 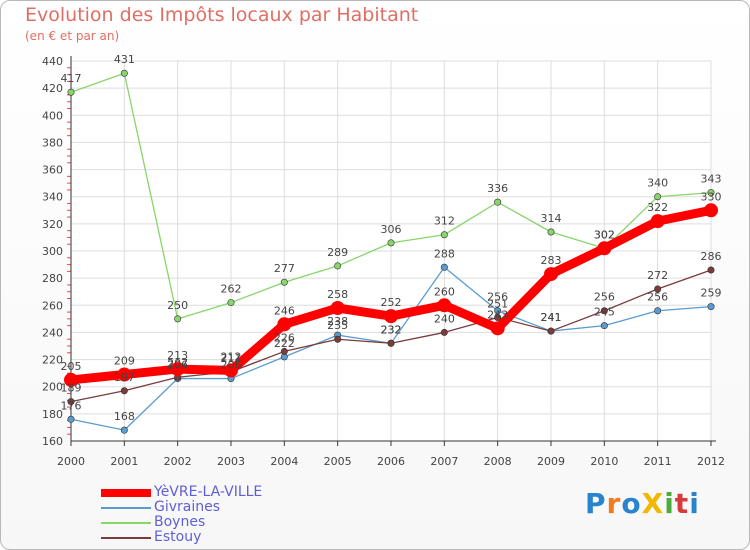 I want to click on data-label: 252, so click(x=391, y=302).